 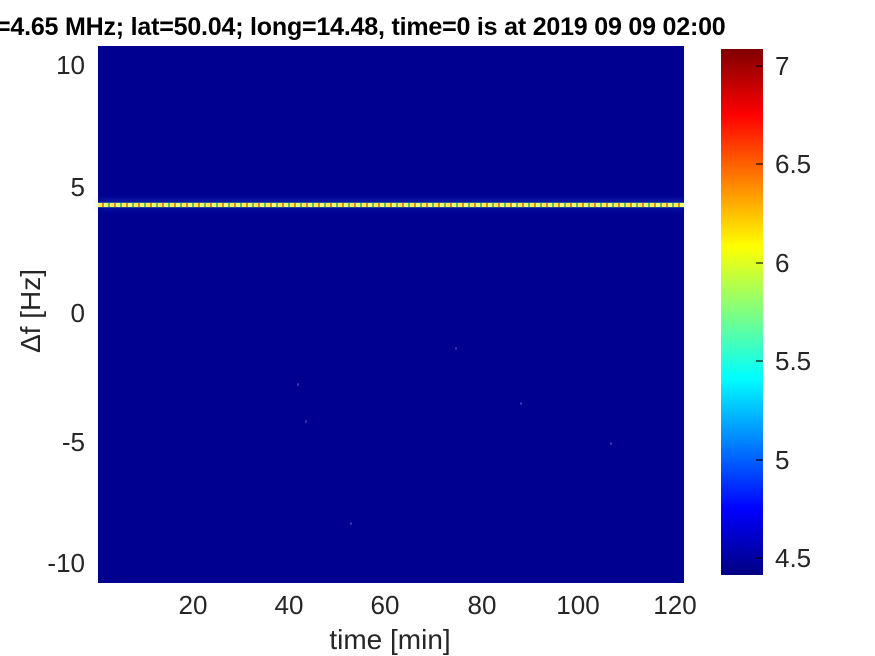 I want to click on spectral-line, so click(x=391, y=205).